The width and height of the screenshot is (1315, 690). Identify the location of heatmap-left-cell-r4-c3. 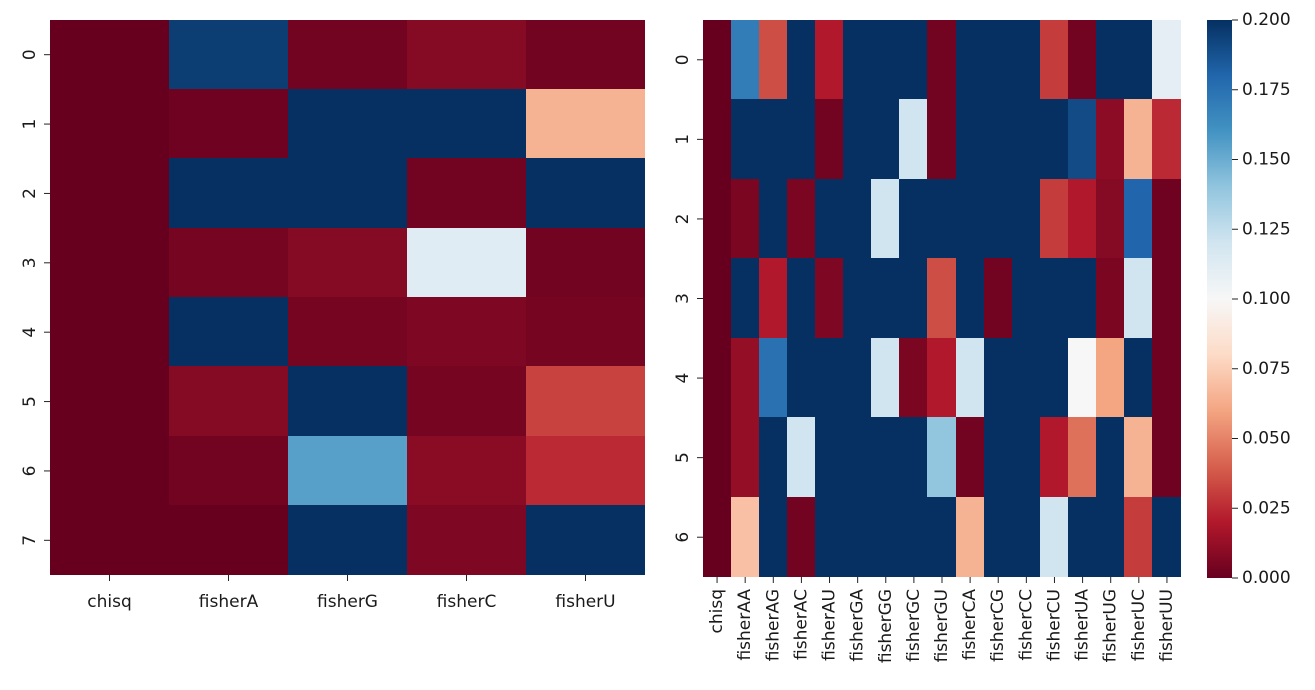
(466, 332).